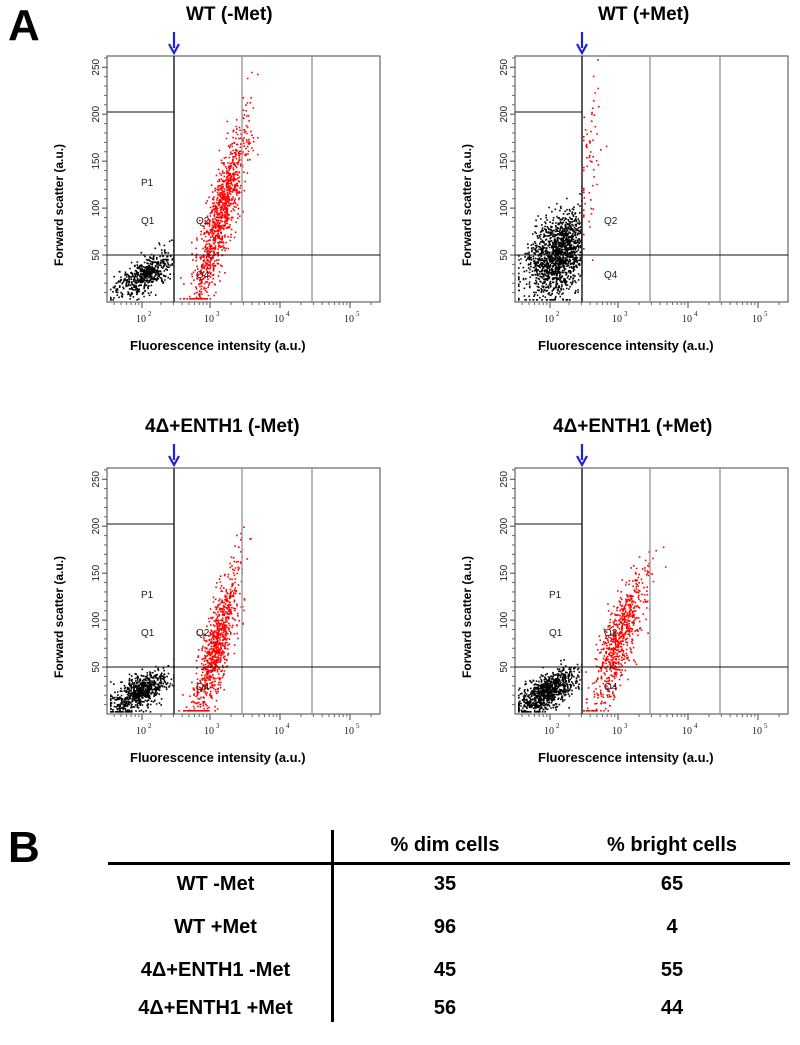  Describe the element at coordinates (445, 927) in the screenshot. I see `row-dim-value: 96` at that location.